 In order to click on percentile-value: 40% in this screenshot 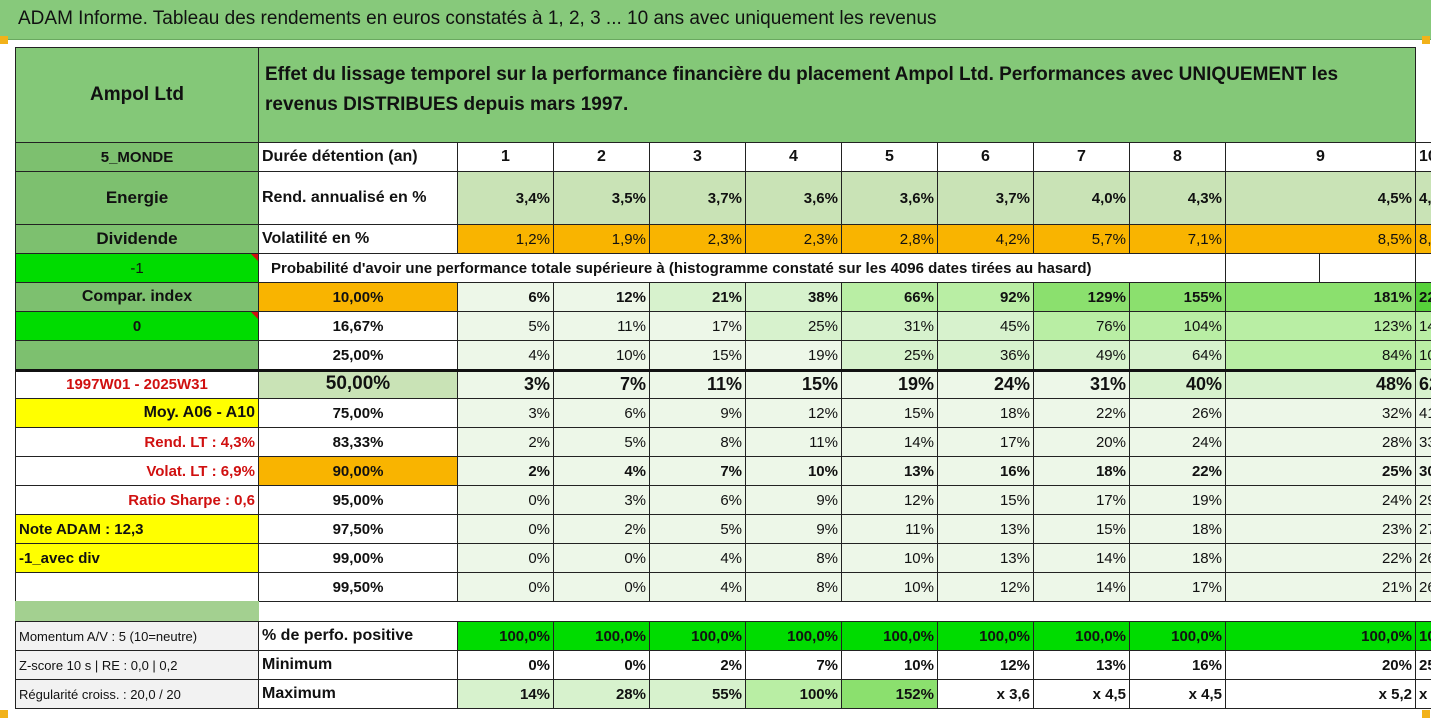, I will do `click(1177, 384)`.